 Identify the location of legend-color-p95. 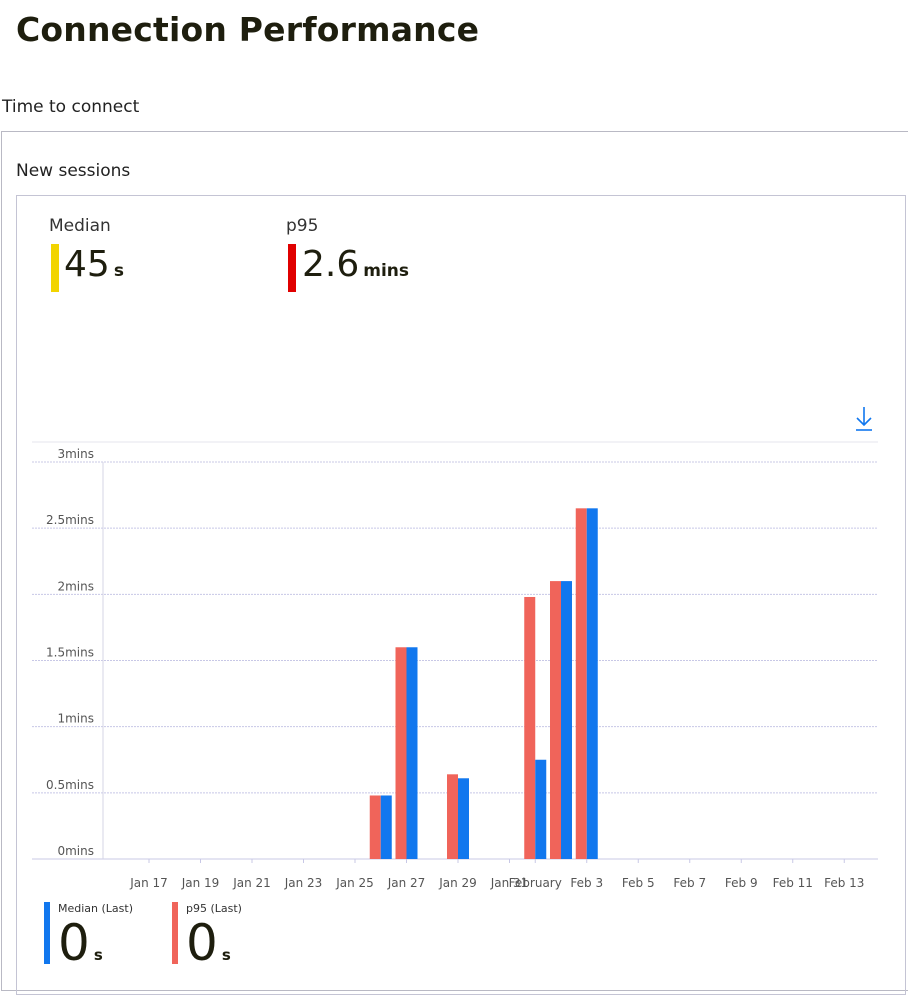
(175, 933).